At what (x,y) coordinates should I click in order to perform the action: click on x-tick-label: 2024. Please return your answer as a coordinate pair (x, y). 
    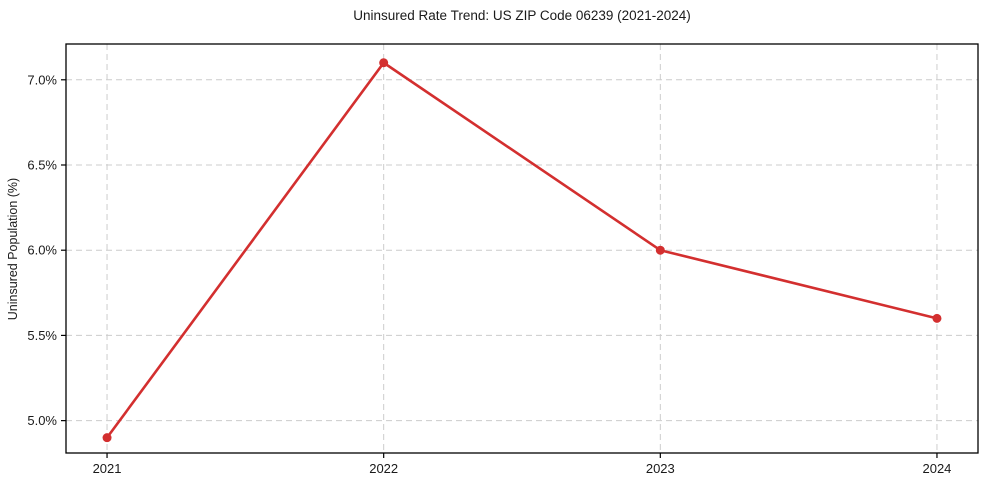
    Looking at the image, I should click on (936, 468).